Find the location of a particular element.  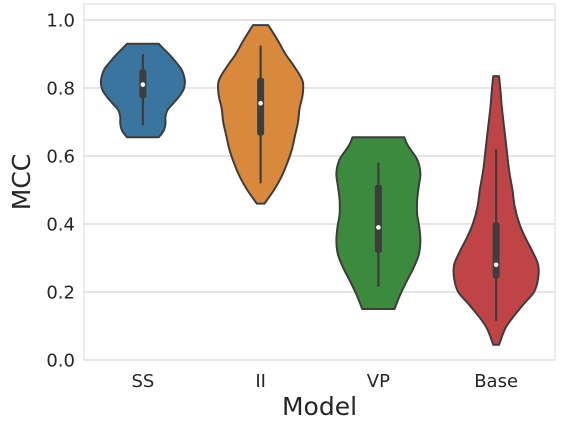

y-tick-label: 0.6 is located at coordinates (60, 157).